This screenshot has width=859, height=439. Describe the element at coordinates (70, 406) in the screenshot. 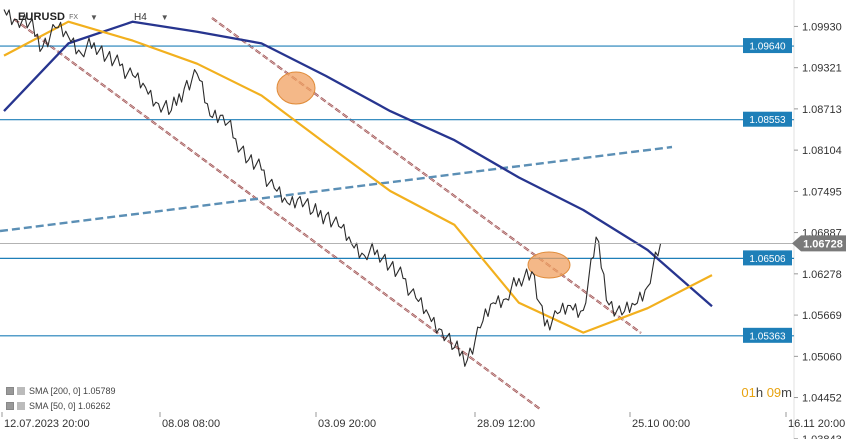

I see `legend-sma50-label: SMA [50, 0] 1.06262` at that location.